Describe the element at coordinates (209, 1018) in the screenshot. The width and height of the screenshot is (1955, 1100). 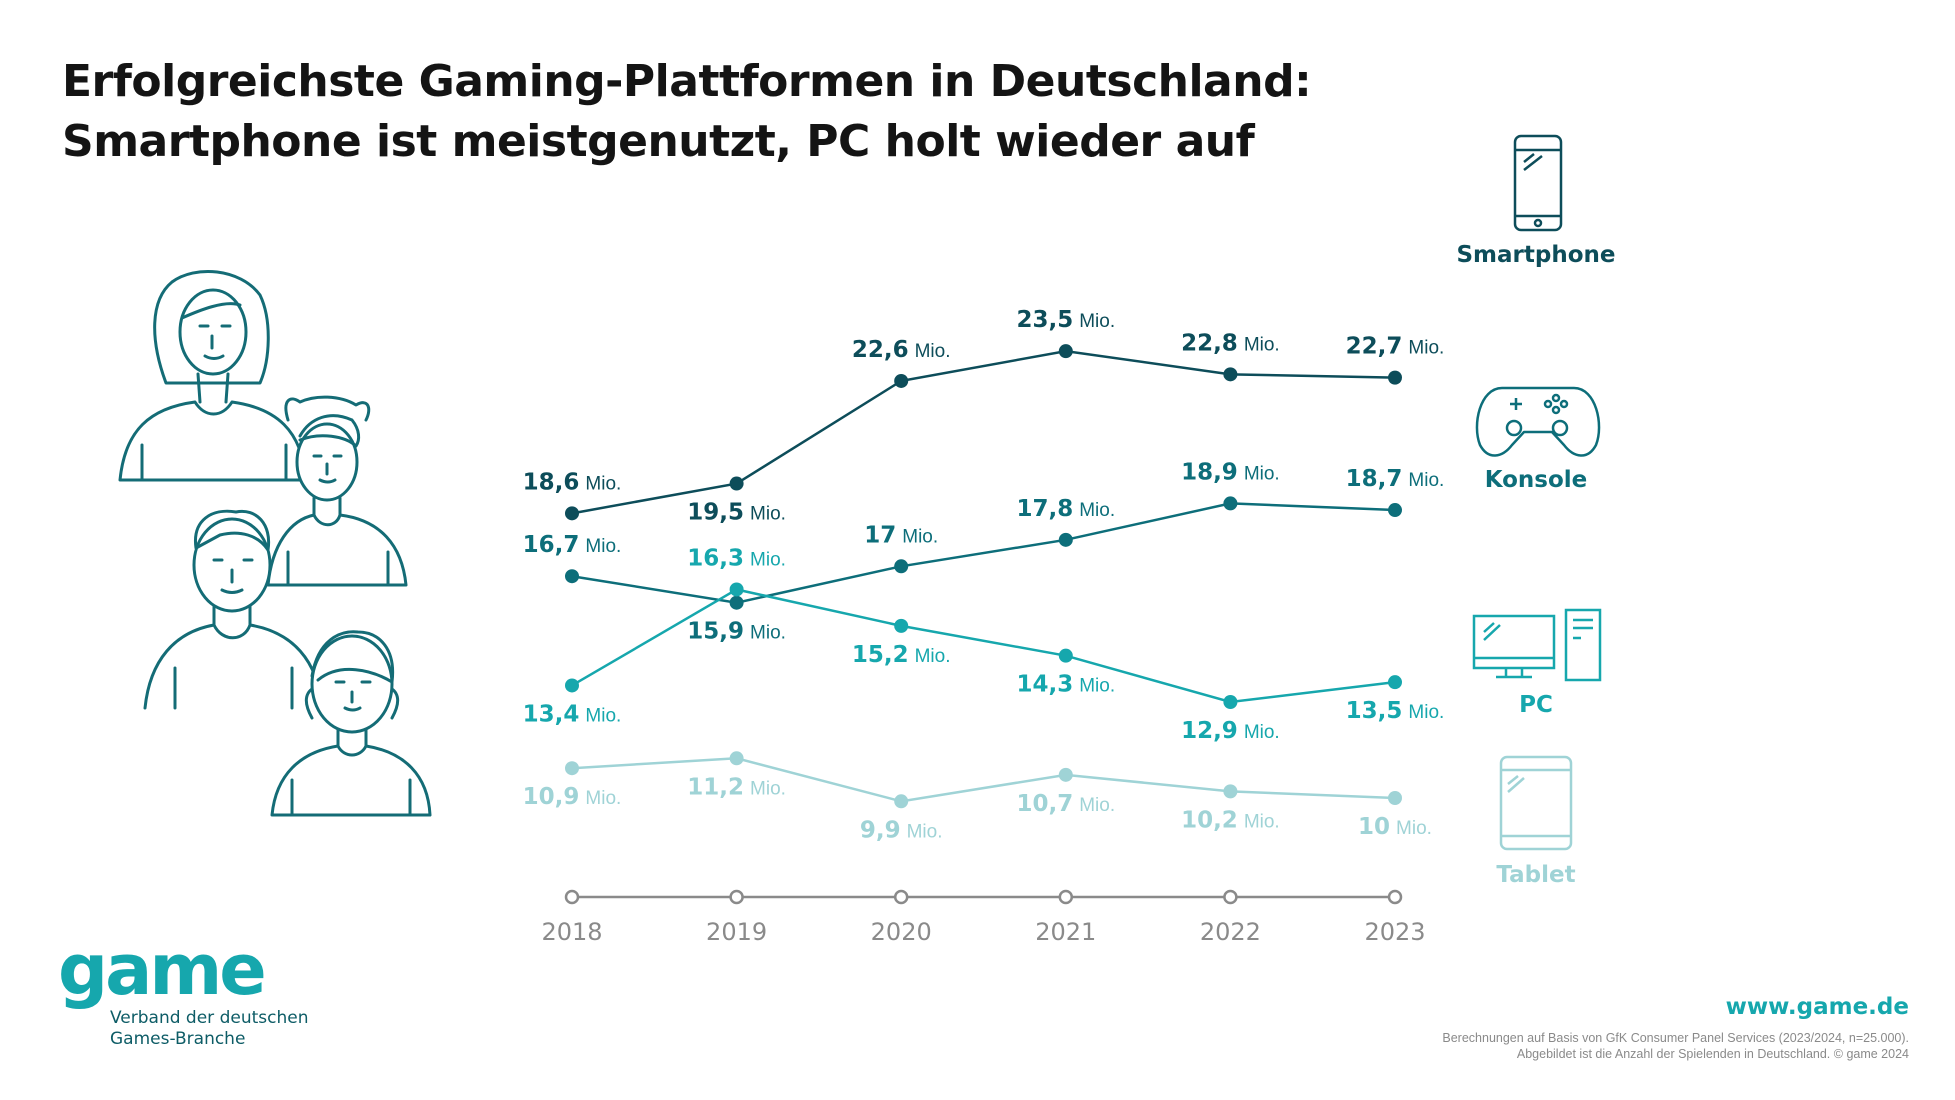
I see `logo-subtitle-line-1: Verband der deutschen` at that location.